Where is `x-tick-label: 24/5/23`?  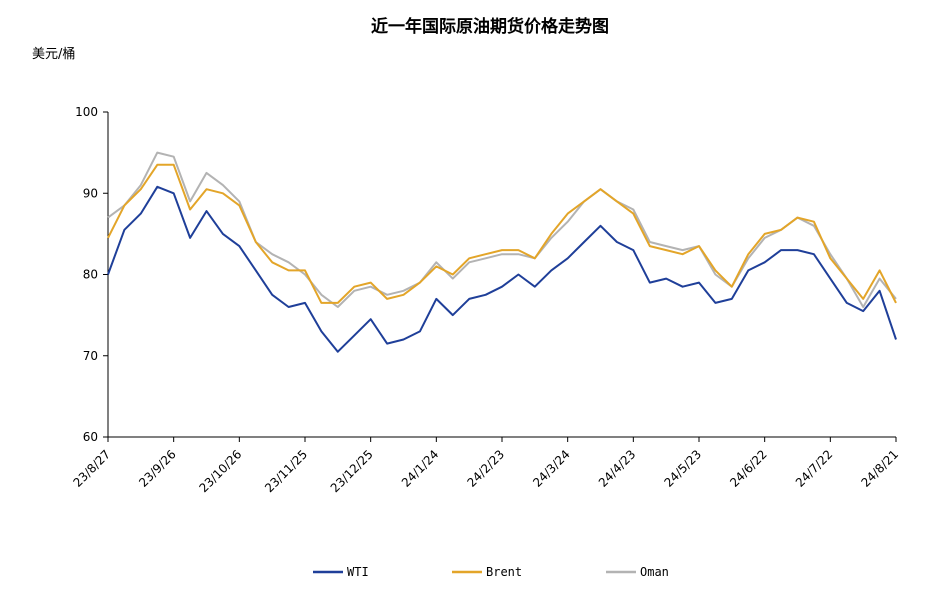
x-tick-label: 24/5/23 is located at coordinates (683, 468).